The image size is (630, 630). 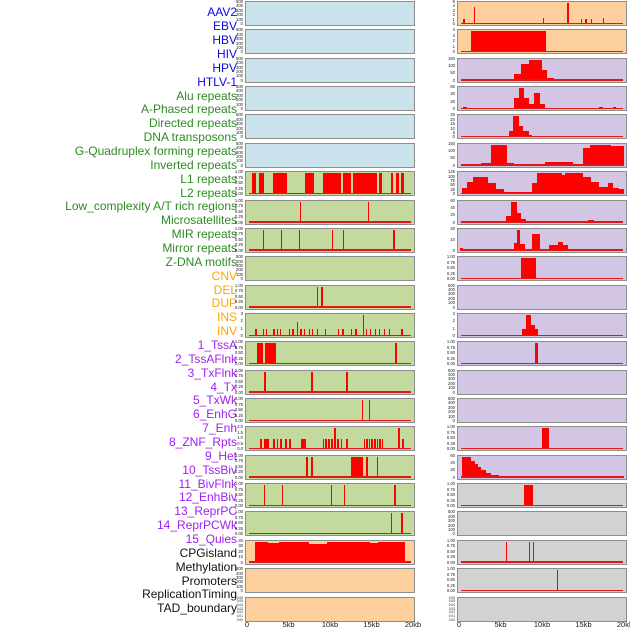 I want to click on track-panel-11-bivflnk, so click(x=542, y=354).